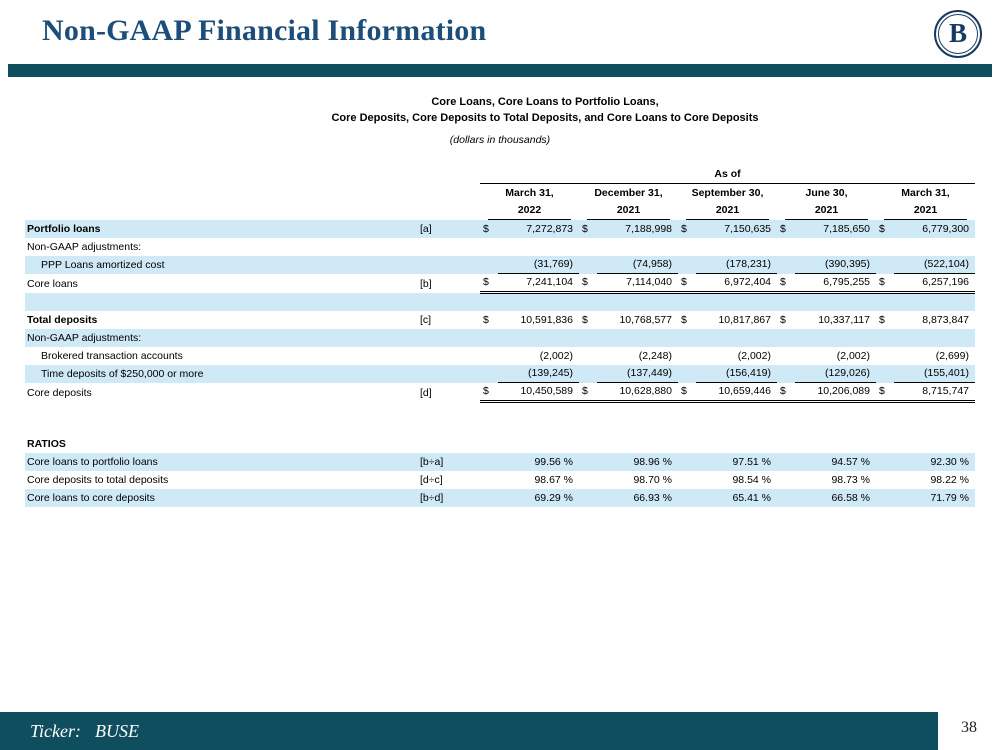 This screenshot has height=750, width=1000. I want to click on row-label, so click(221, 418).